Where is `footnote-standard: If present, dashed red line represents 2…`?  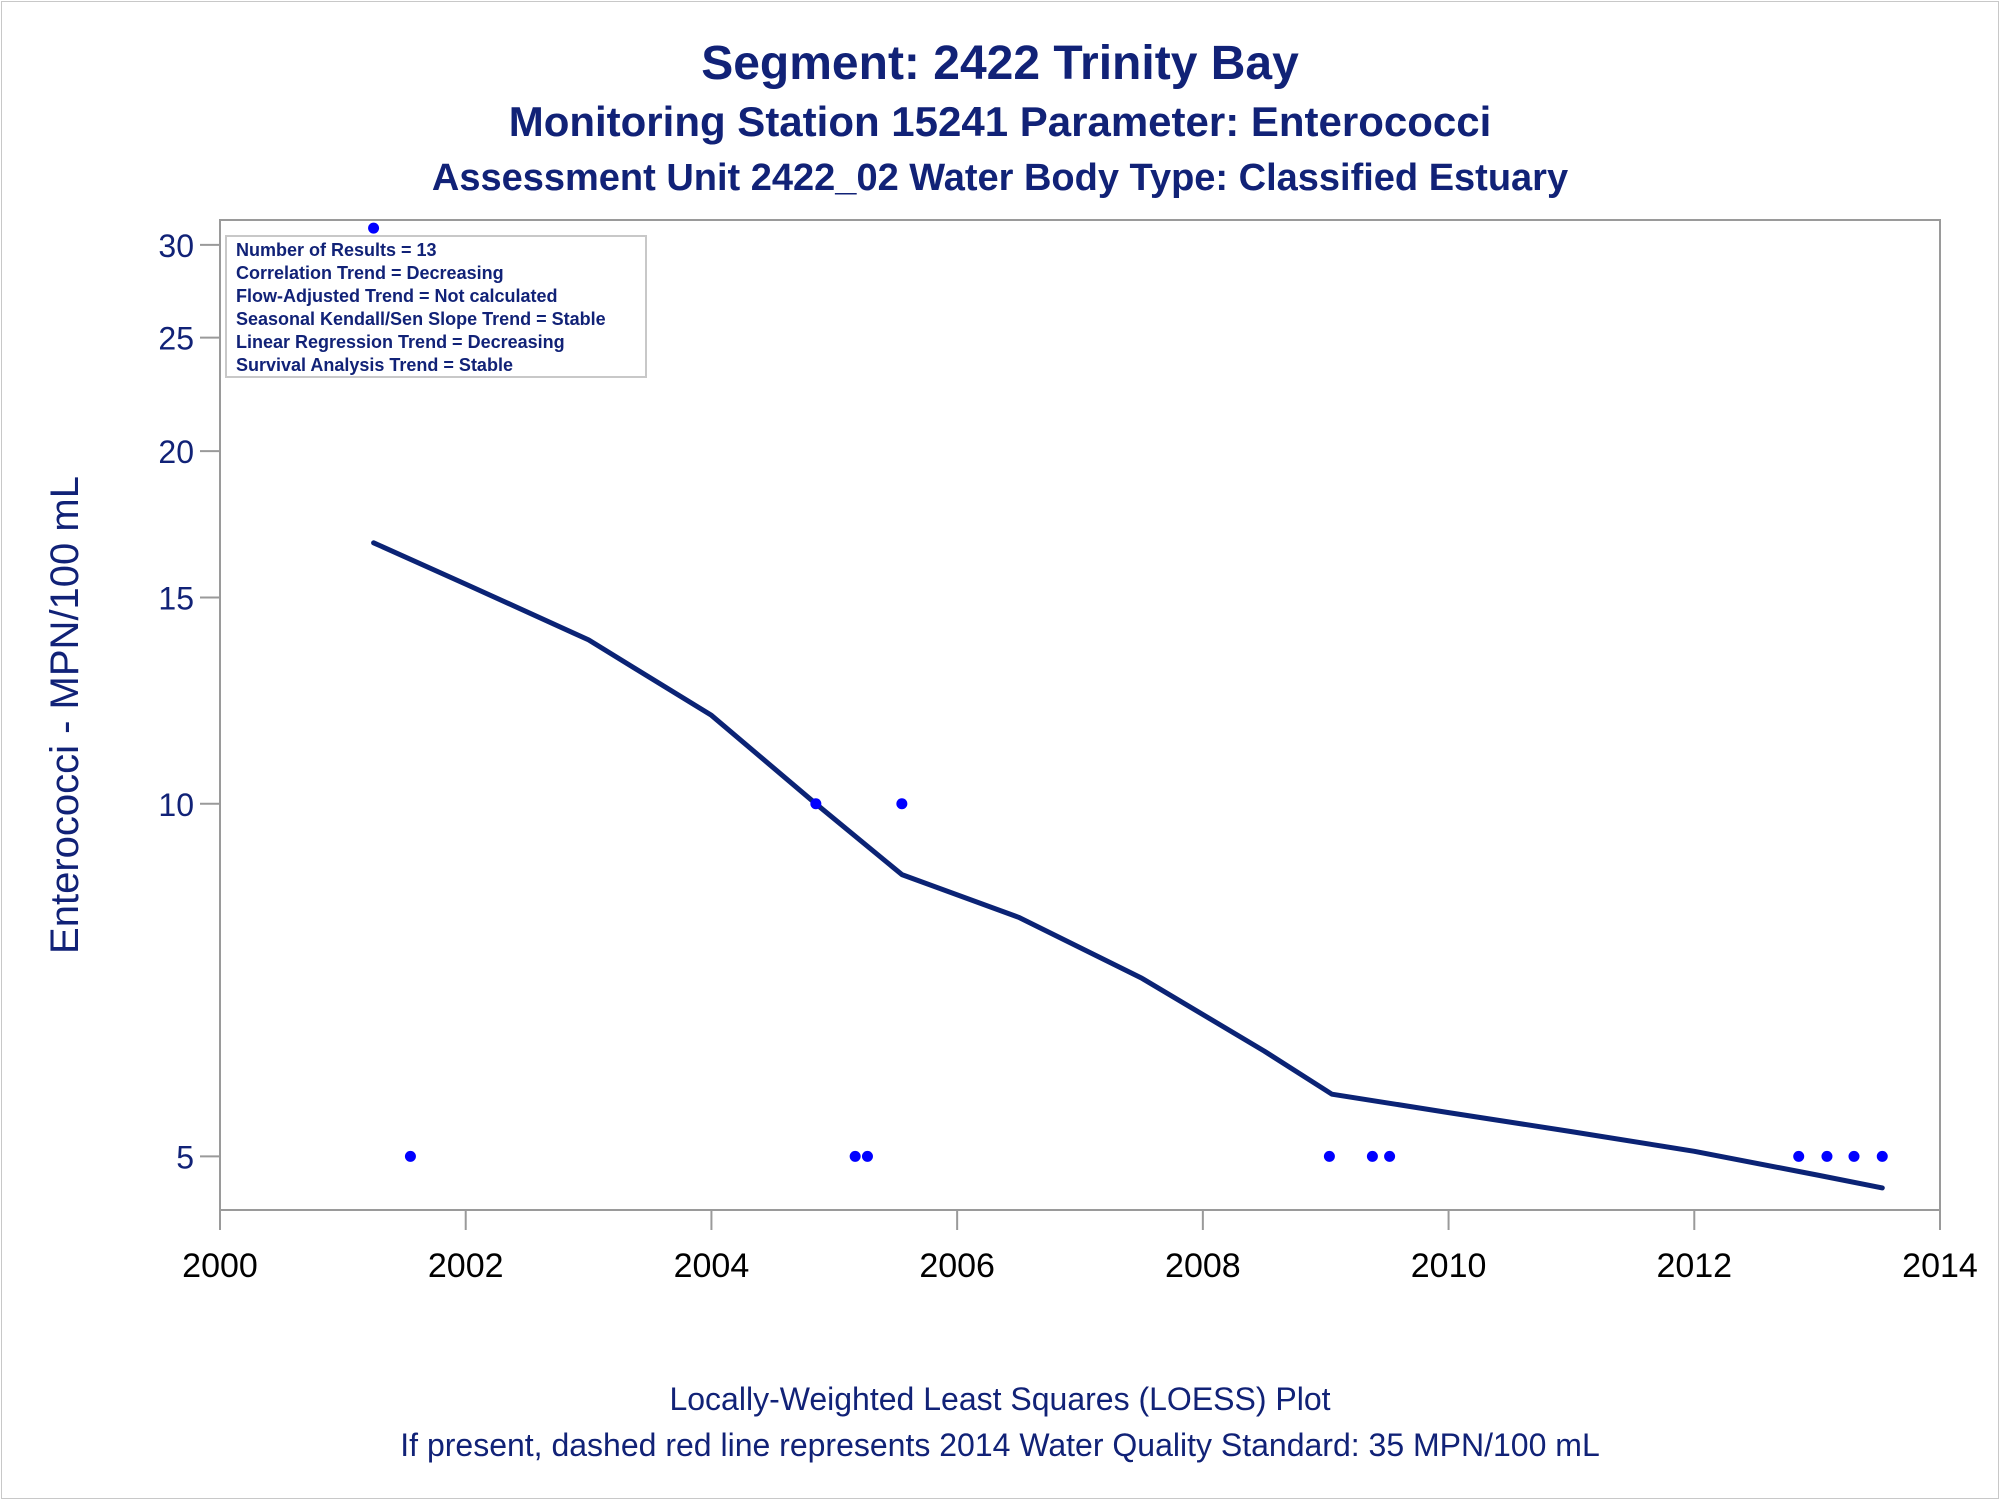 footnote-standard: If present, dashed red line represents 2… is located at coordinates (1000, 1445).